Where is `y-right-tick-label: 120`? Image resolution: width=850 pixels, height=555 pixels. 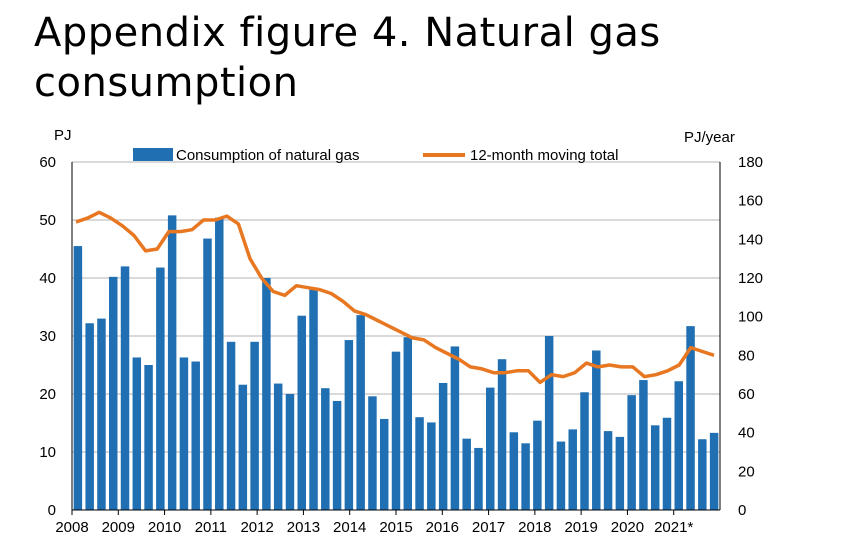 y-right-tick-label: 120 is located at coordinates (750, 278).